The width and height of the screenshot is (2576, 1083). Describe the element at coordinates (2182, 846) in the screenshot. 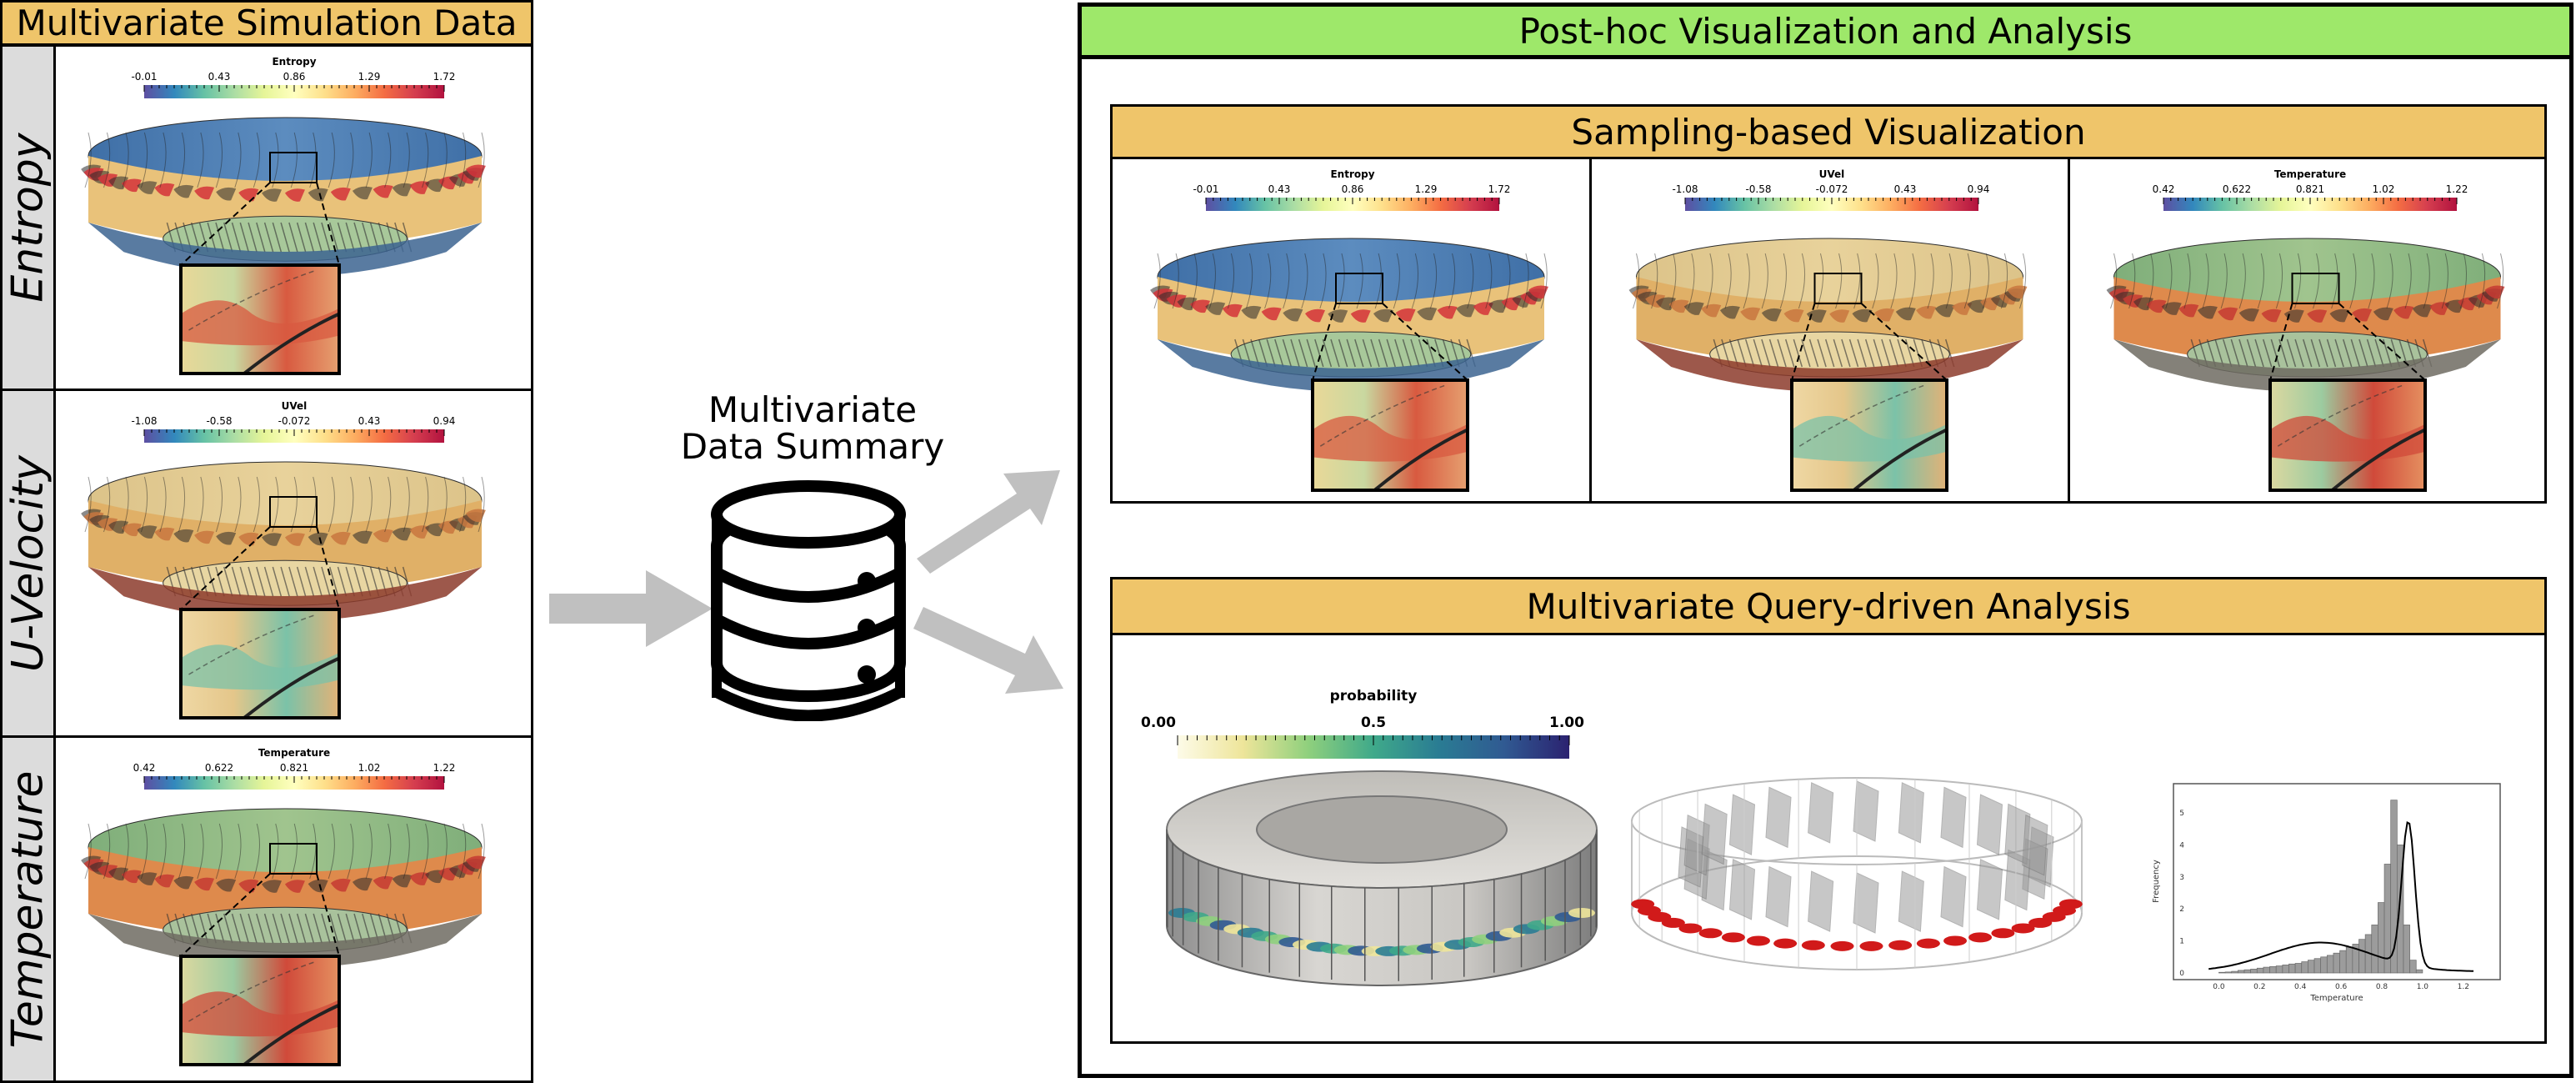

I see `histogram-ytick: 4` at that location.